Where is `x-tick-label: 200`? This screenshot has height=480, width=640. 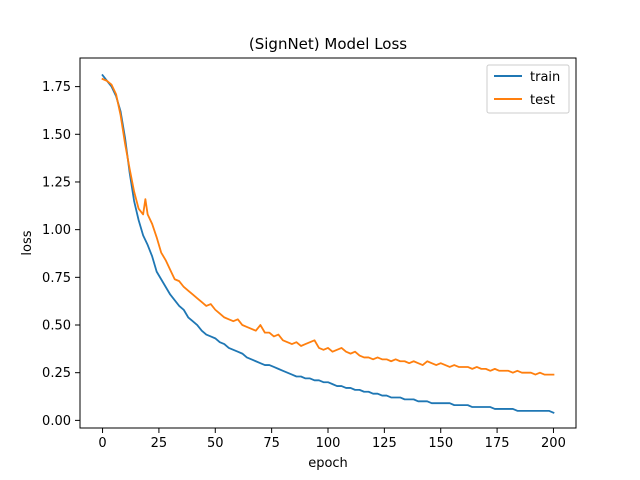
x-tick-label: 200 is located at coordinates (553, 443).